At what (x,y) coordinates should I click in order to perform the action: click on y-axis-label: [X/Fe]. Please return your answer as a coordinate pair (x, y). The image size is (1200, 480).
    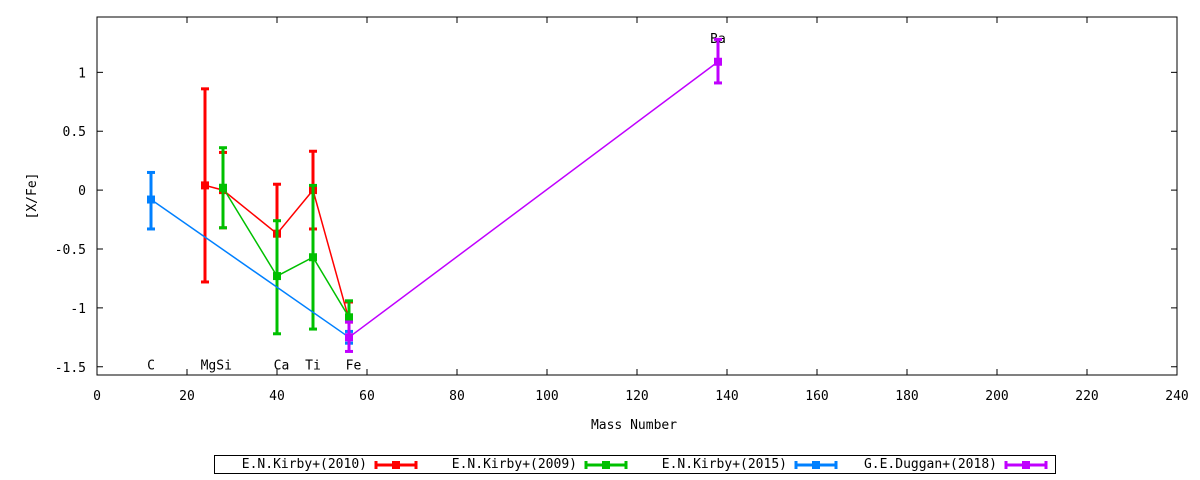
    Looking at the image, I should click on (32, 196).